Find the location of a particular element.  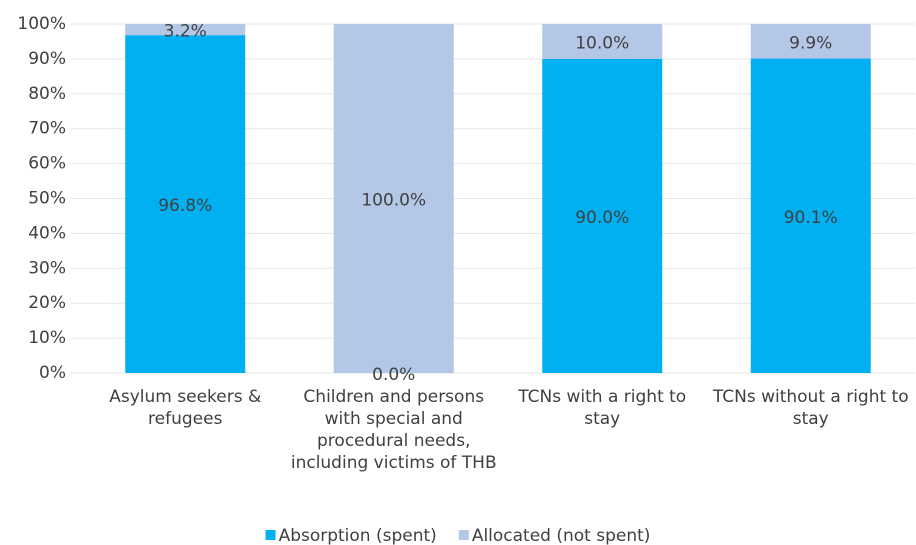

x-tick-label: Asylum seekers & refugees is located at coordinates (185, 408).